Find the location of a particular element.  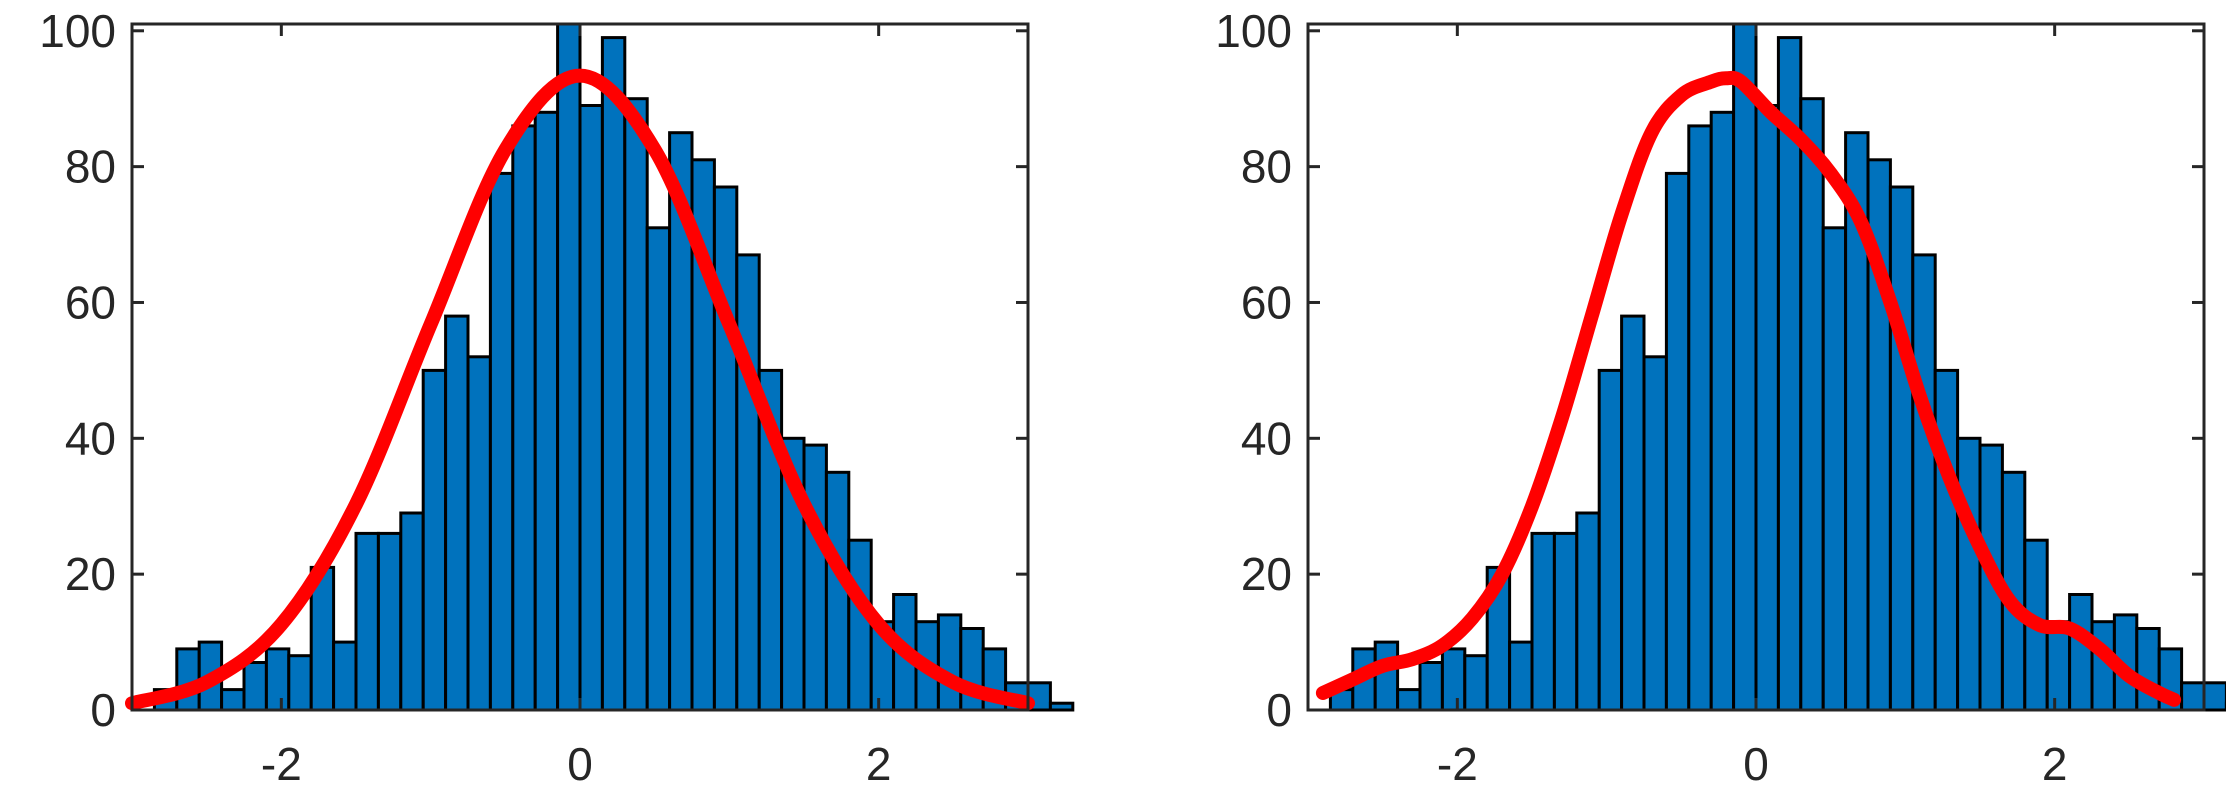

left-y-tick-label: 20 is located at coordinates (90, 574).